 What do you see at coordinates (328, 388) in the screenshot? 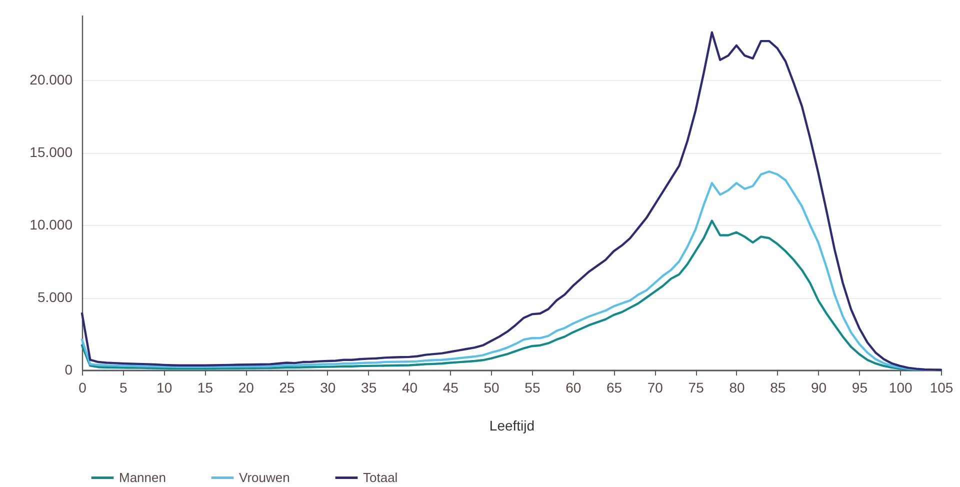
I see `x-tick-label: 30` at bounding box center [328, 388].